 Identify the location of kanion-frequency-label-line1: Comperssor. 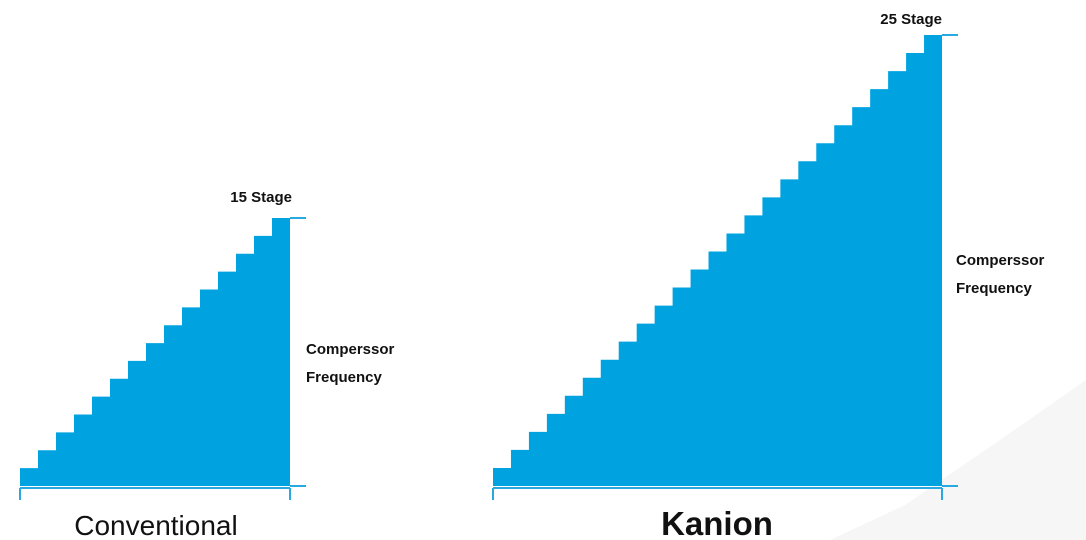
(1000, 260).